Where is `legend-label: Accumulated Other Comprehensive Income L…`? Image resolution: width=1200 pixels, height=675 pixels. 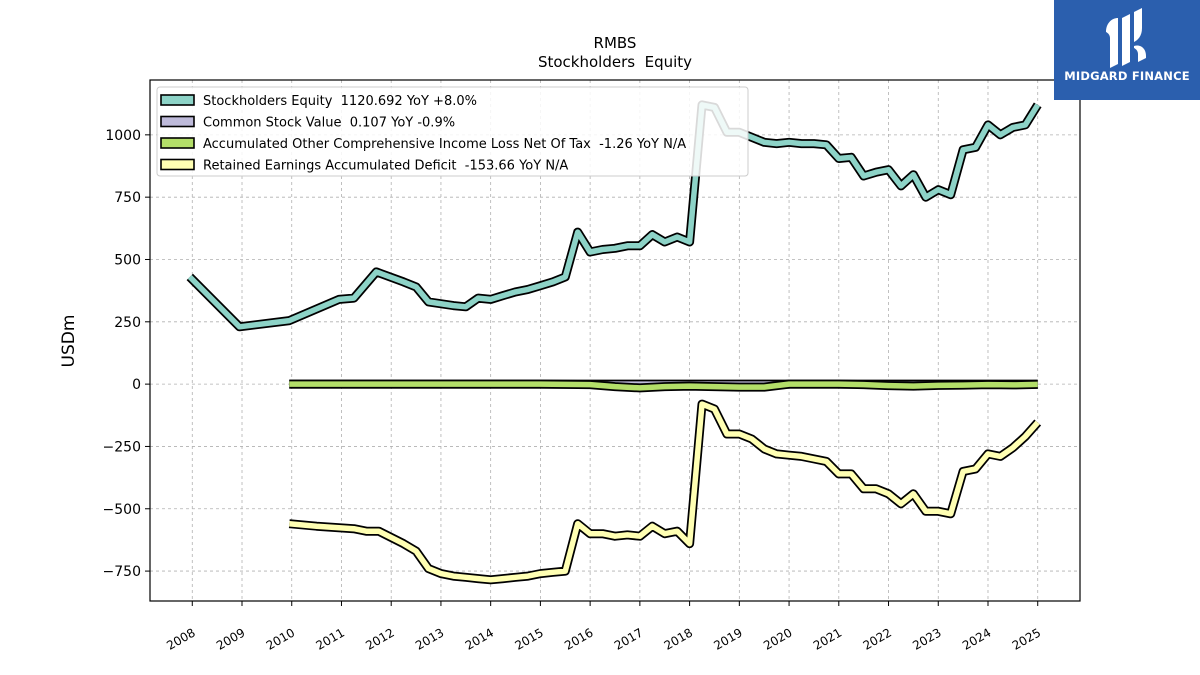 legend-label: Accumulated Other Comprehensive Income L… is located at coordinates (444, 144).